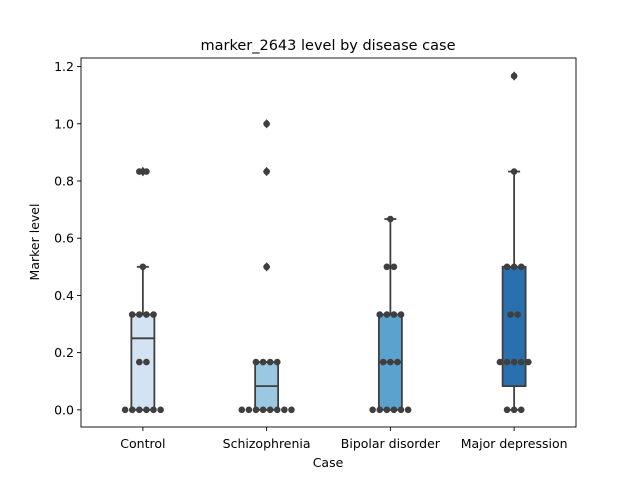 The height and width of the screenshot is (480, 640). Describe the element at coordinates (34, 242) in the screenshot. I see `y-axis-label: Marker level` at that location.